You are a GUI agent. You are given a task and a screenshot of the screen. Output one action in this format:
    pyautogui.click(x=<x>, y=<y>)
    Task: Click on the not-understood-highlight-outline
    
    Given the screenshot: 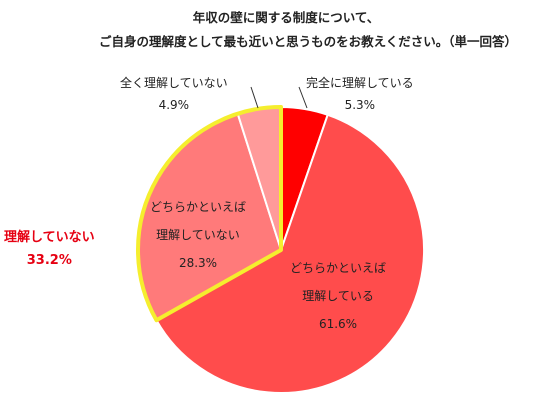 What is the action you would take?
    pyautogui.click(x=209, y=214)
    